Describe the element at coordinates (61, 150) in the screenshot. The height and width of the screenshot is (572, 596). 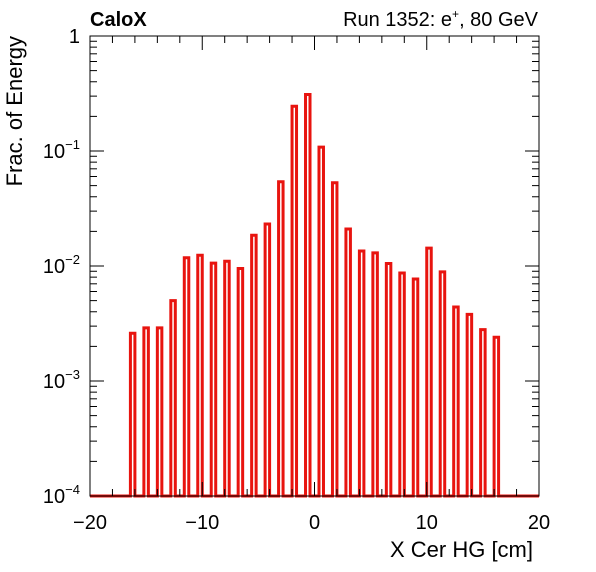
I see `y-tick-label: 10⁻¹` at that location.